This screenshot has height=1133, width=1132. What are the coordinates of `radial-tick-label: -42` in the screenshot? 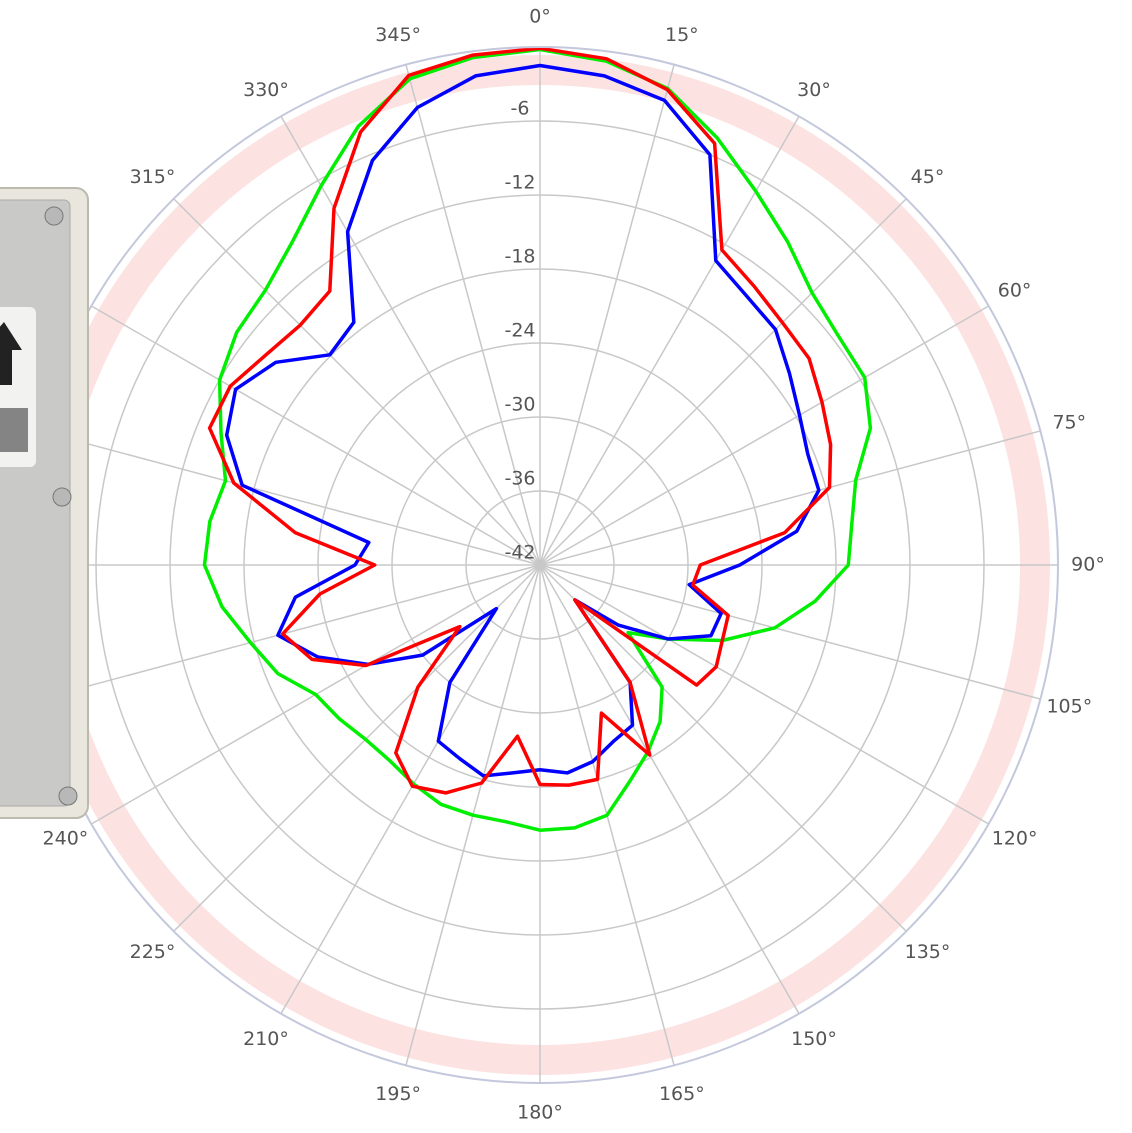 It's located at (519, 553).